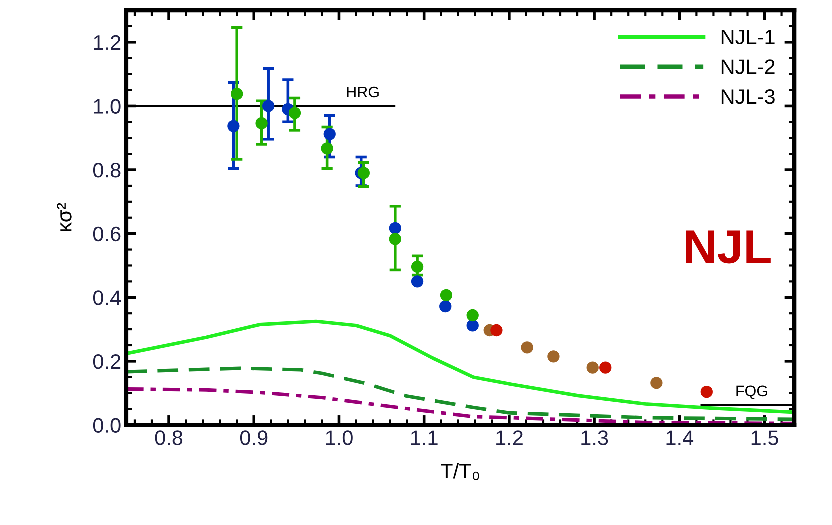  What do you see at coordinates (339, 438) in the screenshot?
I see `x-tick-label: 1.0` at bounding box center [339, 438].